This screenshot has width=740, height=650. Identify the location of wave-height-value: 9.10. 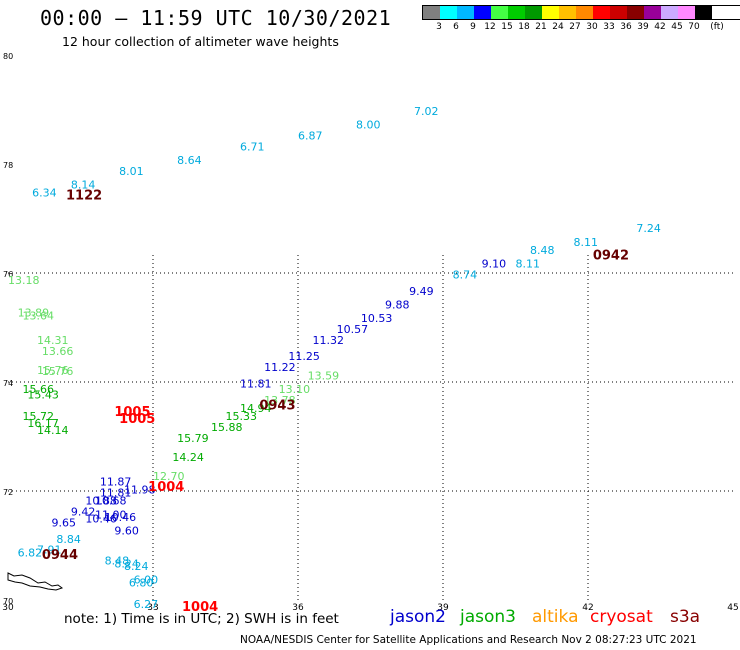
(494, 264).